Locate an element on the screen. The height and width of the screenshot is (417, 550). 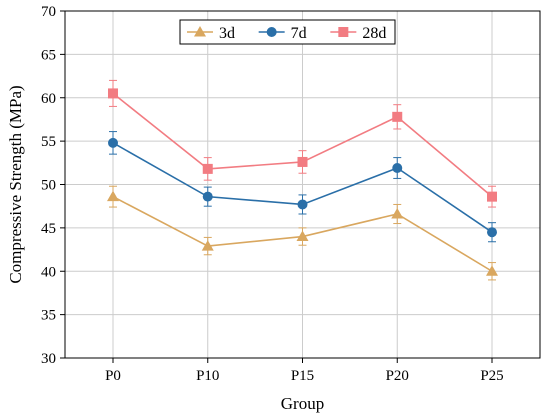
y-tick-label: 60 is located at coordinates (48, 99).